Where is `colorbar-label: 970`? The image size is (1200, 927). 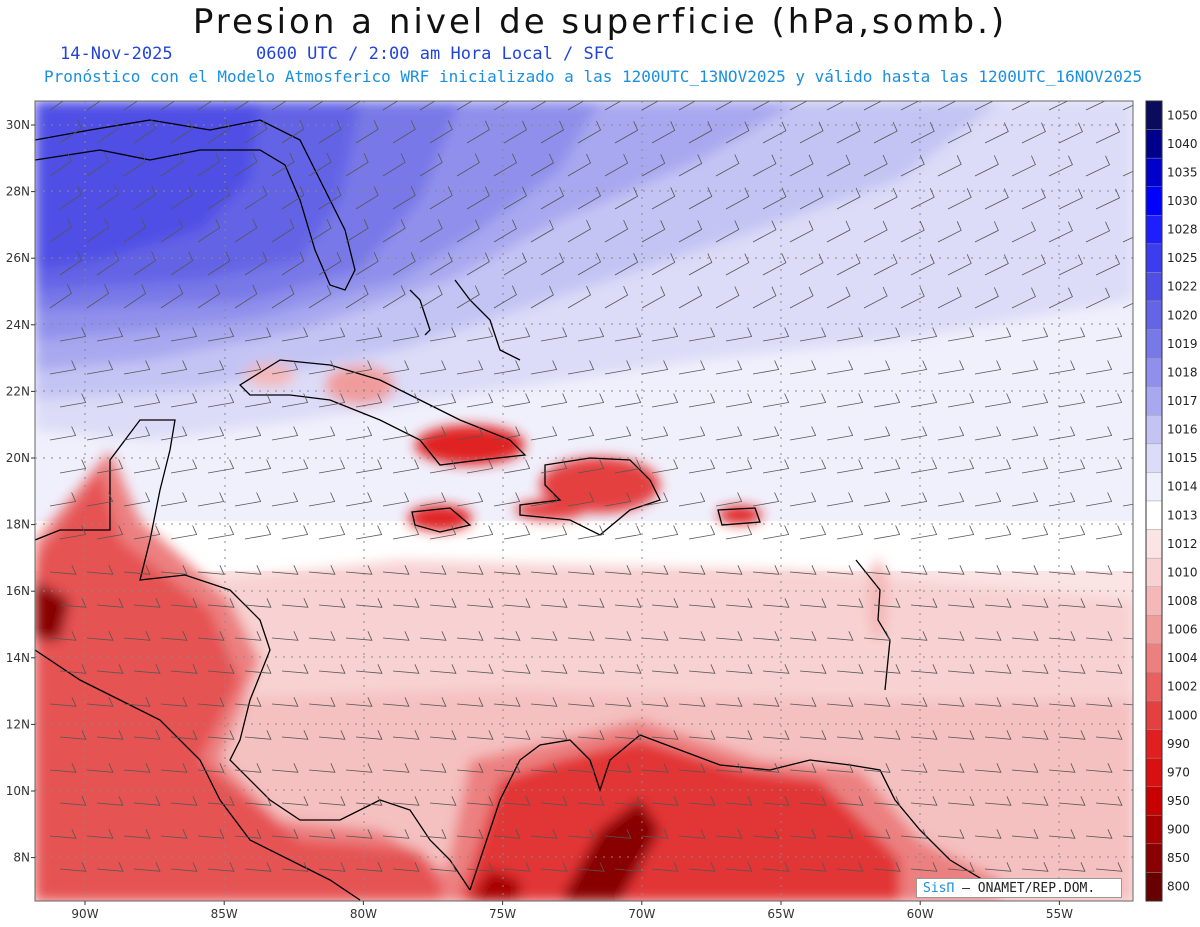
colorbar-label: 970 is located at coordinates (1178, 772).